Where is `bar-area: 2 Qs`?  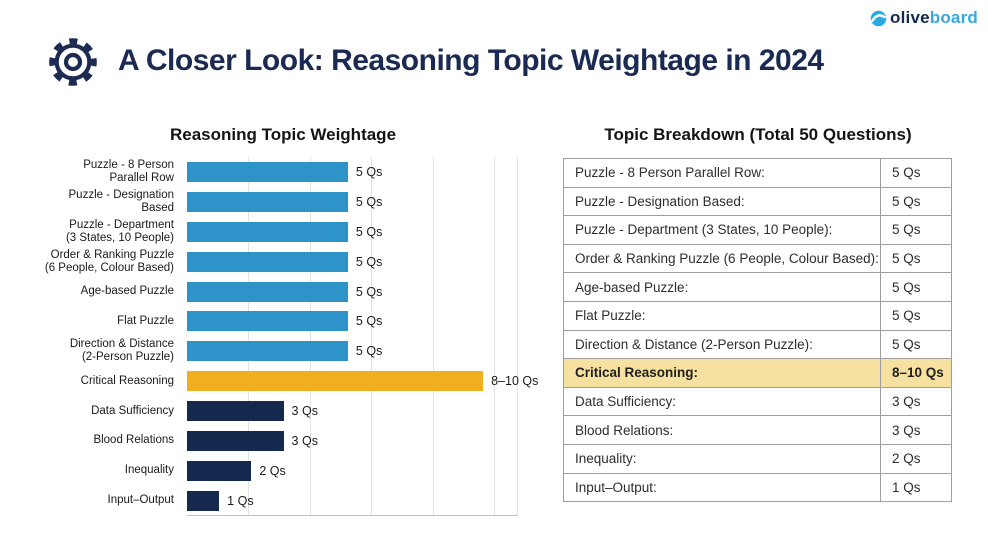
bar-area: 2 Qs is located at coordinates (360, 471).